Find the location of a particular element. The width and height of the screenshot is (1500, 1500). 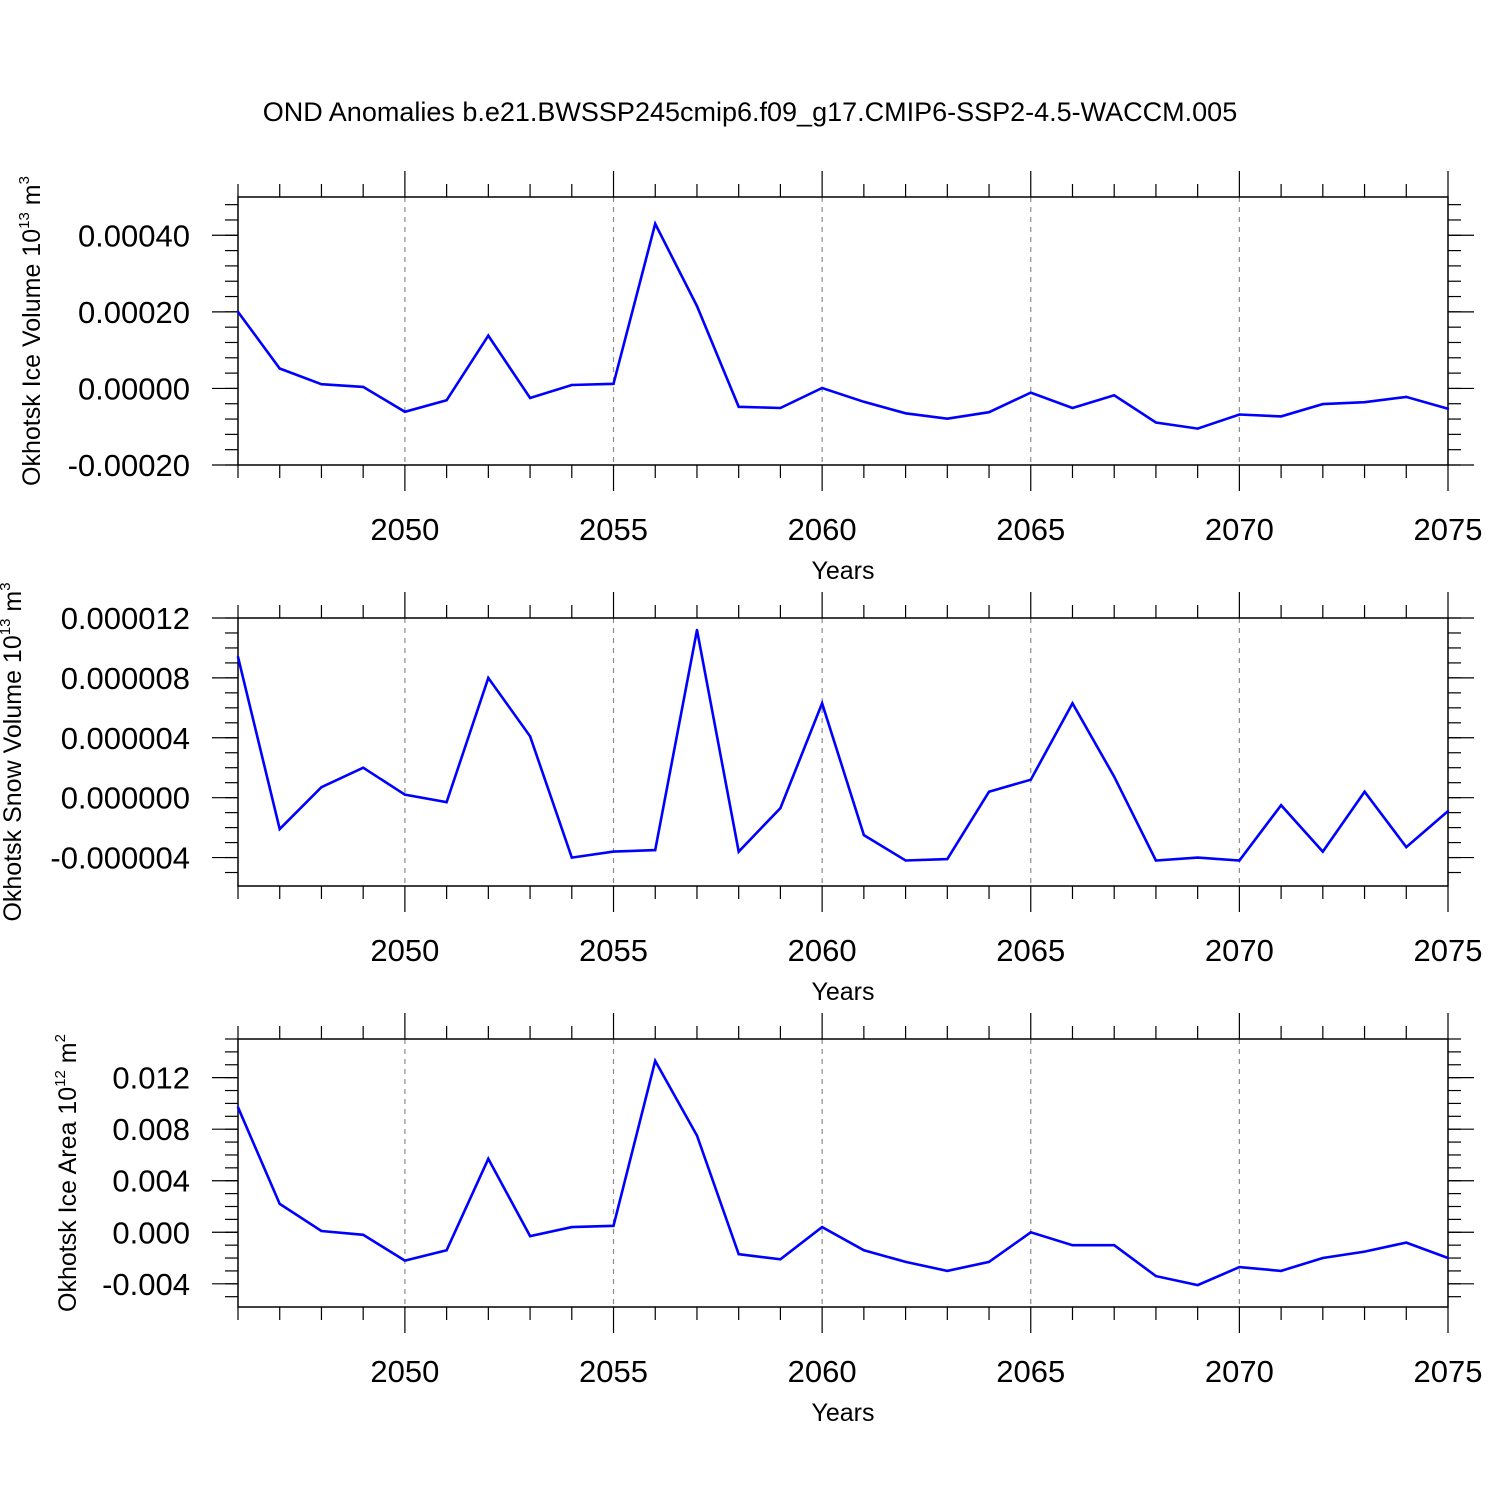

y-axis-title-unit-exp: 2 is located at coordinates (60, 1038).